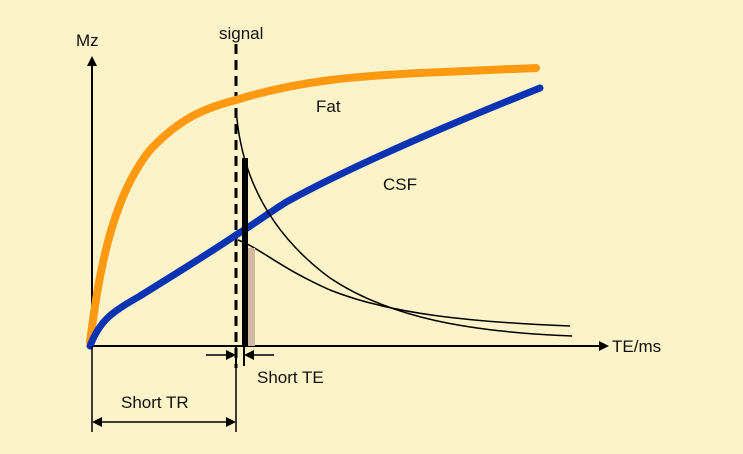  I want to click on csf-decay-curve, so click(404, 283).